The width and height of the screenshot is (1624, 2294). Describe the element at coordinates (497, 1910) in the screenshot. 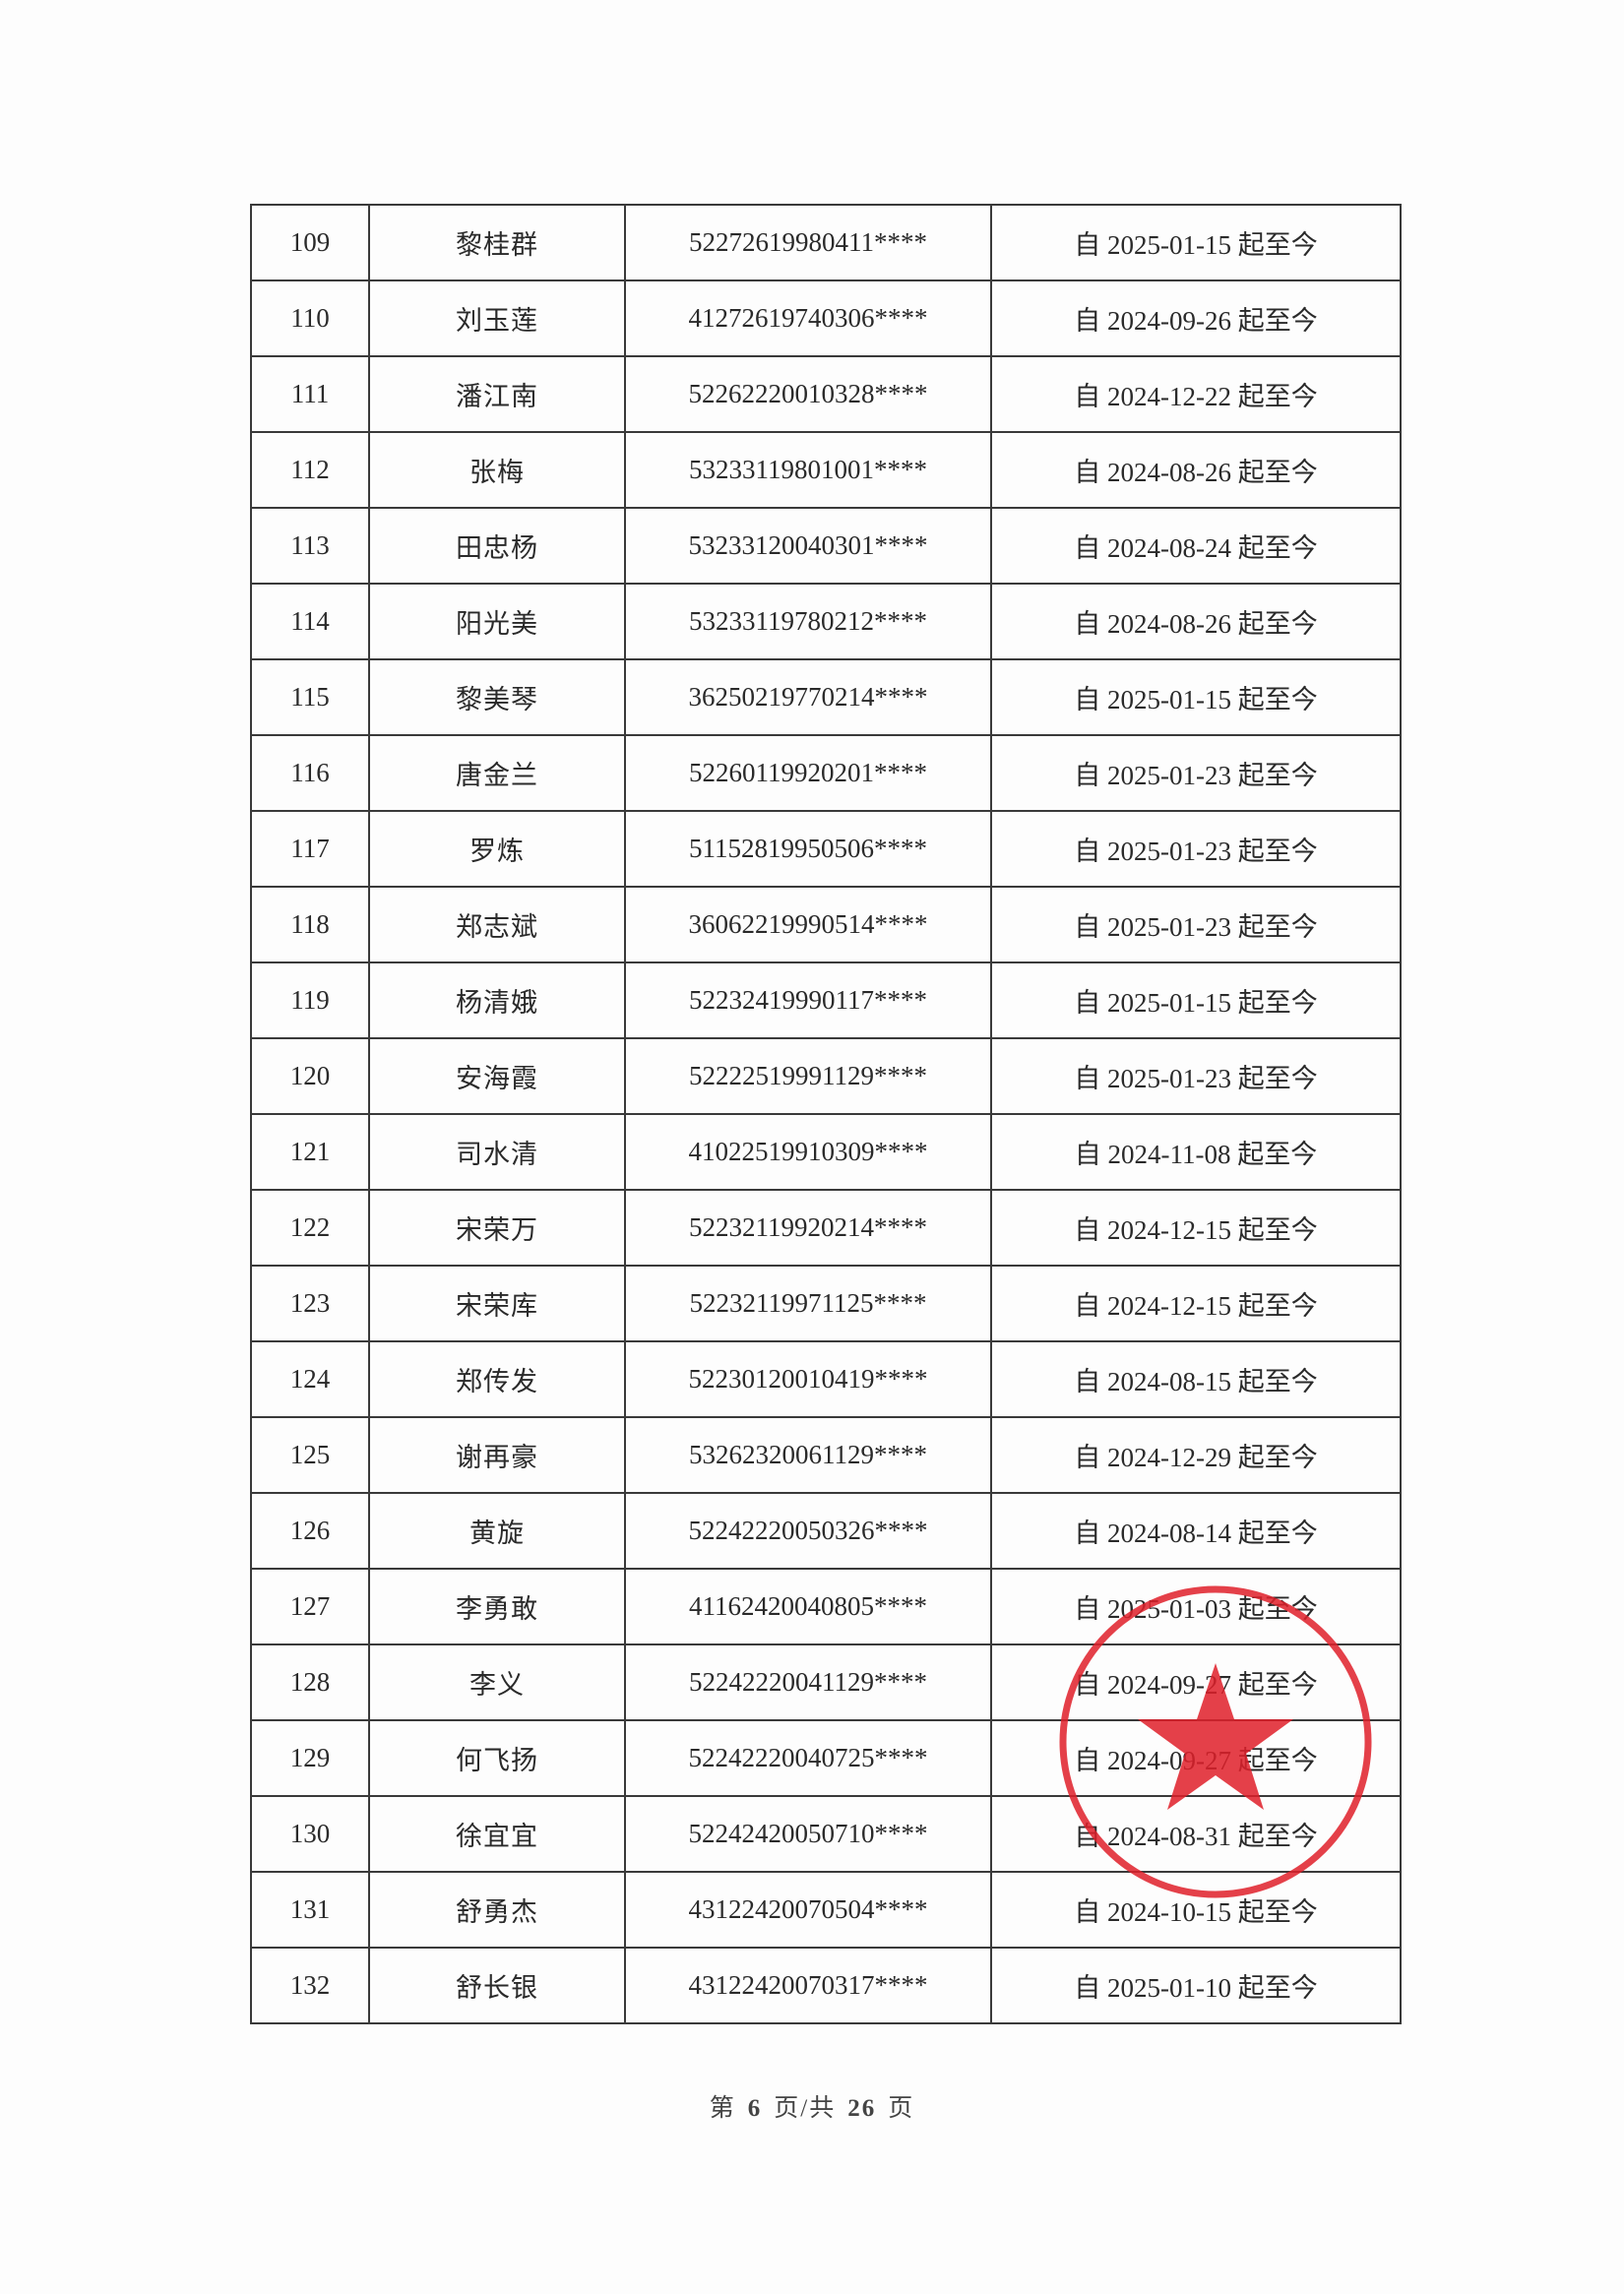

I see `name-cell: 舒勇杰` at that location.